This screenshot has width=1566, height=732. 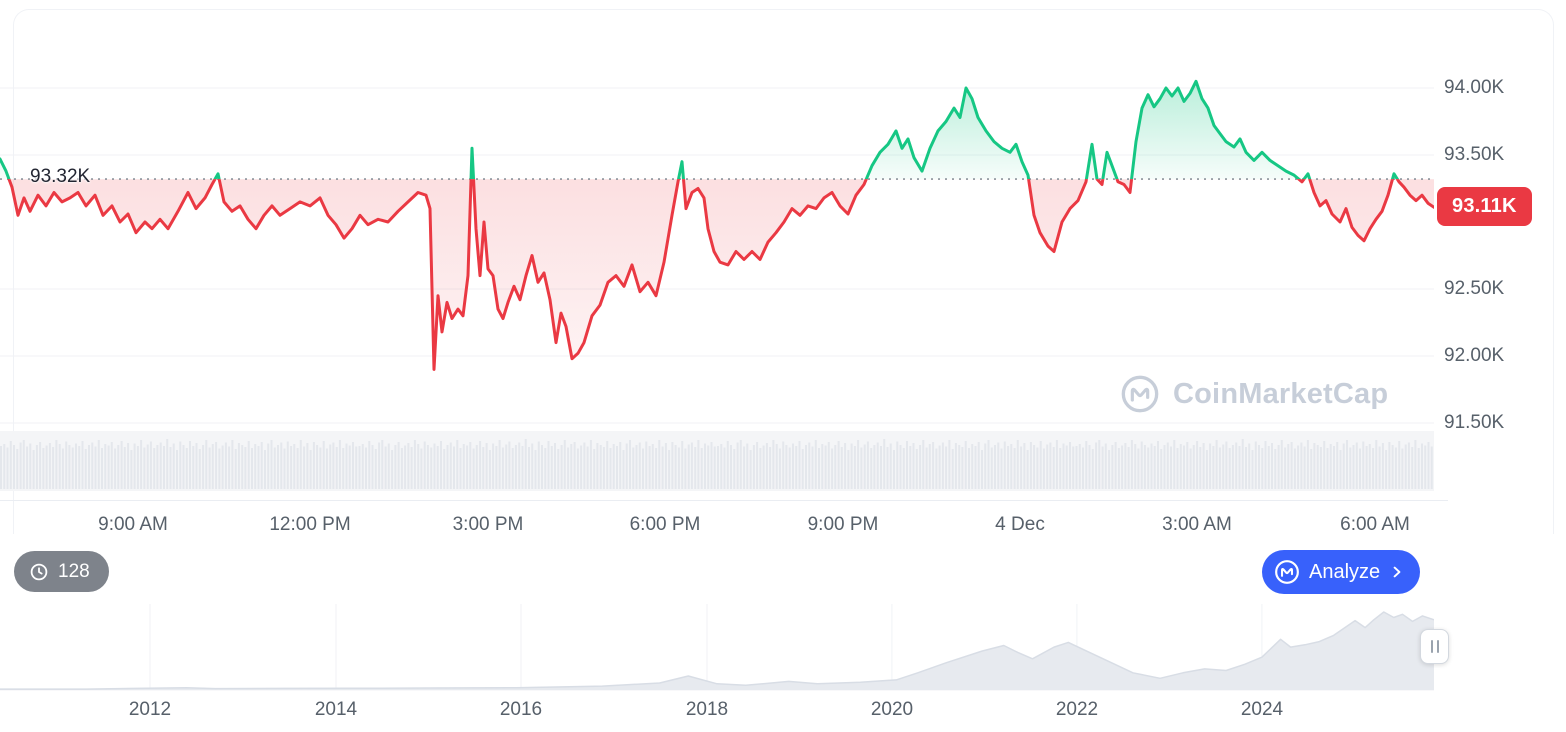 What do you see at coordinates (521, 709) in the screenshot?
I see `year-label: 2016` at bounding box center [521, 709].